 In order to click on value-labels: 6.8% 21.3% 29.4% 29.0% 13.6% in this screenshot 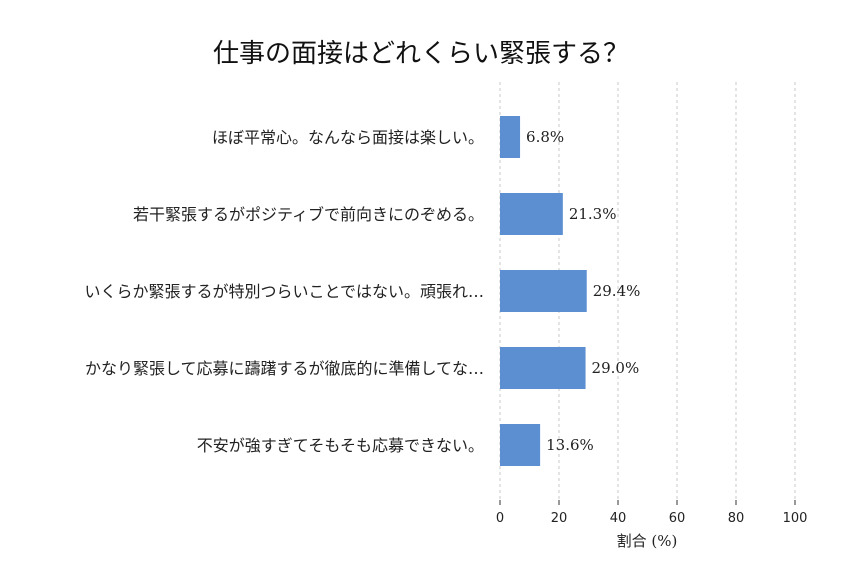, I will do `click(583, 291)`.